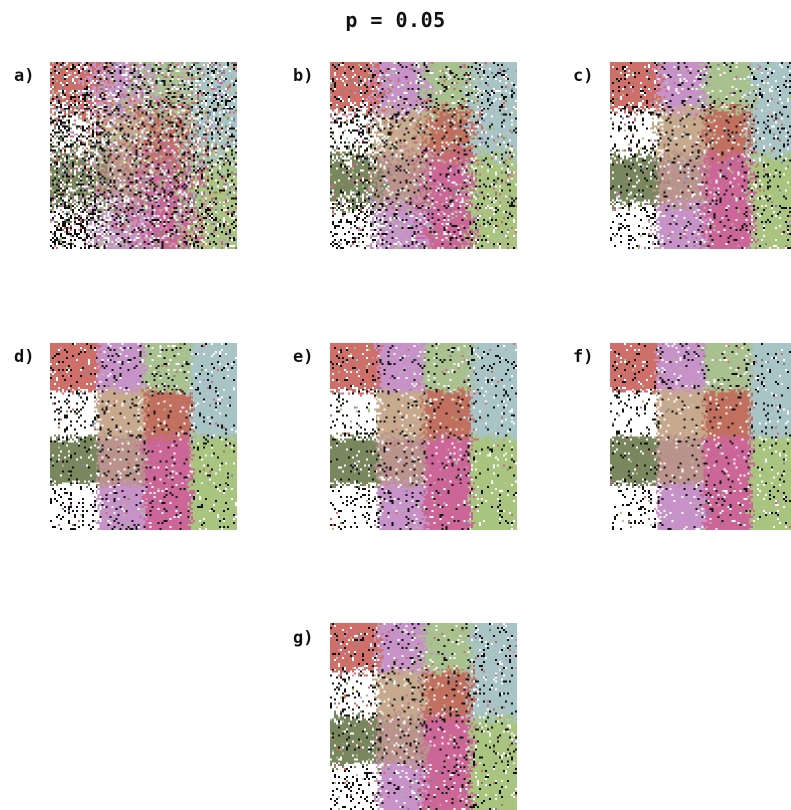  I want to click on figure-title: p = 0.05, so click(395, 20).